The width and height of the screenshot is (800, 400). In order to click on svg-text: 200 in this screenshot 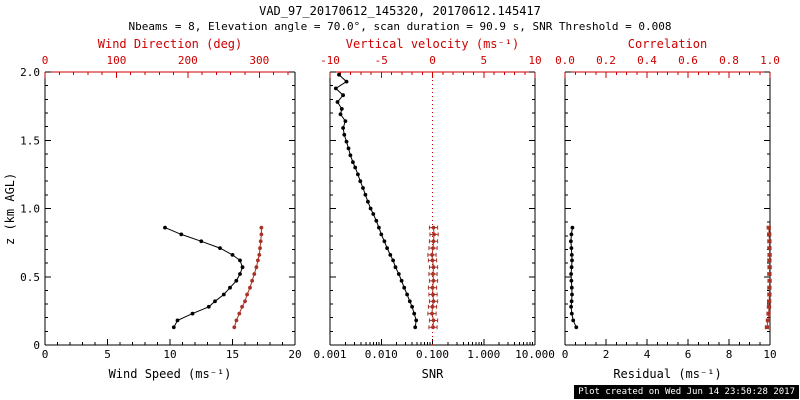, I will do `click(188, 60)`.